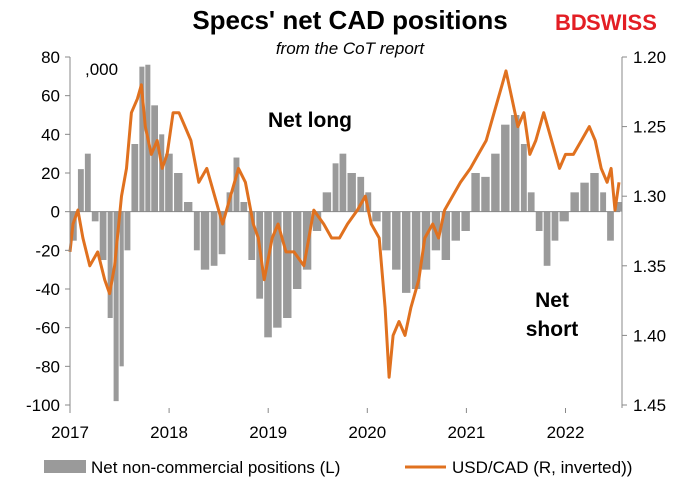 This screenshot has width=700, height=500. What do you see at coordinates (43, 405) in the screenshot?
I see `left-tick-label: -100` at bounding box center [43, 405].